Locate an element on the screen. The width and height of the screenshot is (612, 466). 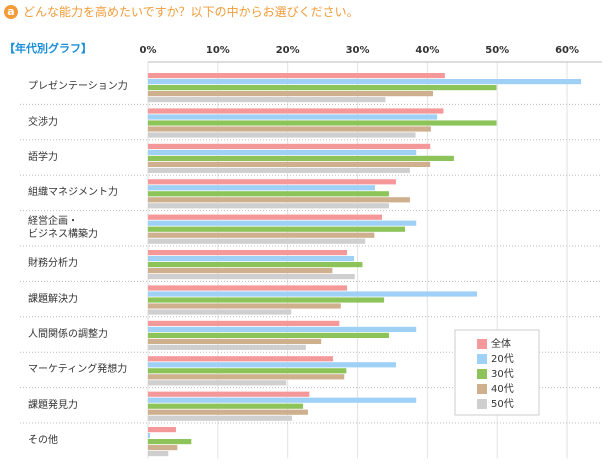
category-label: 組織マネジメント力 is located at coordinates (73, 193).